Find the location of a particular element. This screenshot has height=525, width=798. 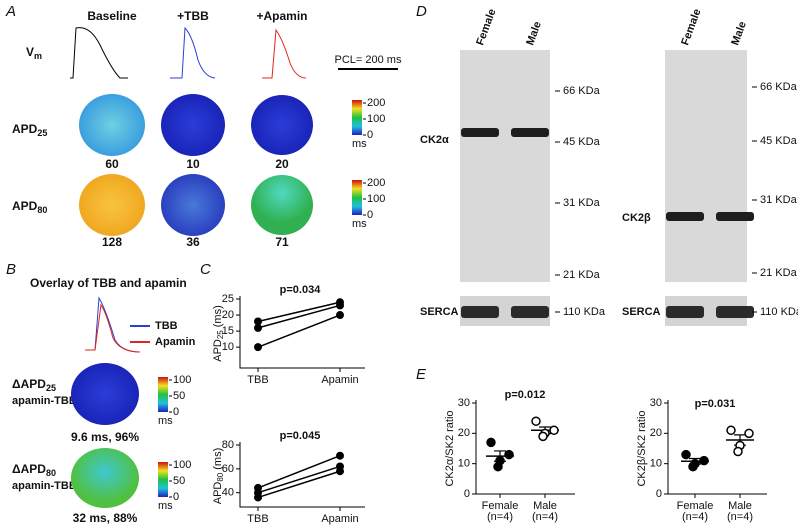

vm-label: Vm is located at coordinates (34, 53).